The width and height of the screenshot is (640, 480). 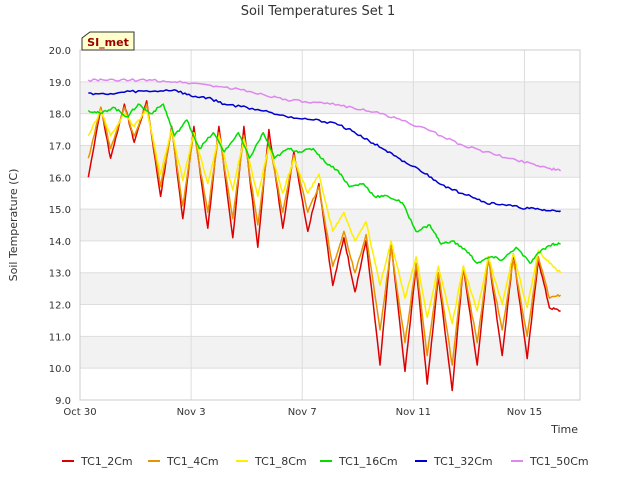 What do you see at coordinates (60, 83) in the screenshot?
I see `y-tick-label: 19.0` at bounding box center [60, 83].